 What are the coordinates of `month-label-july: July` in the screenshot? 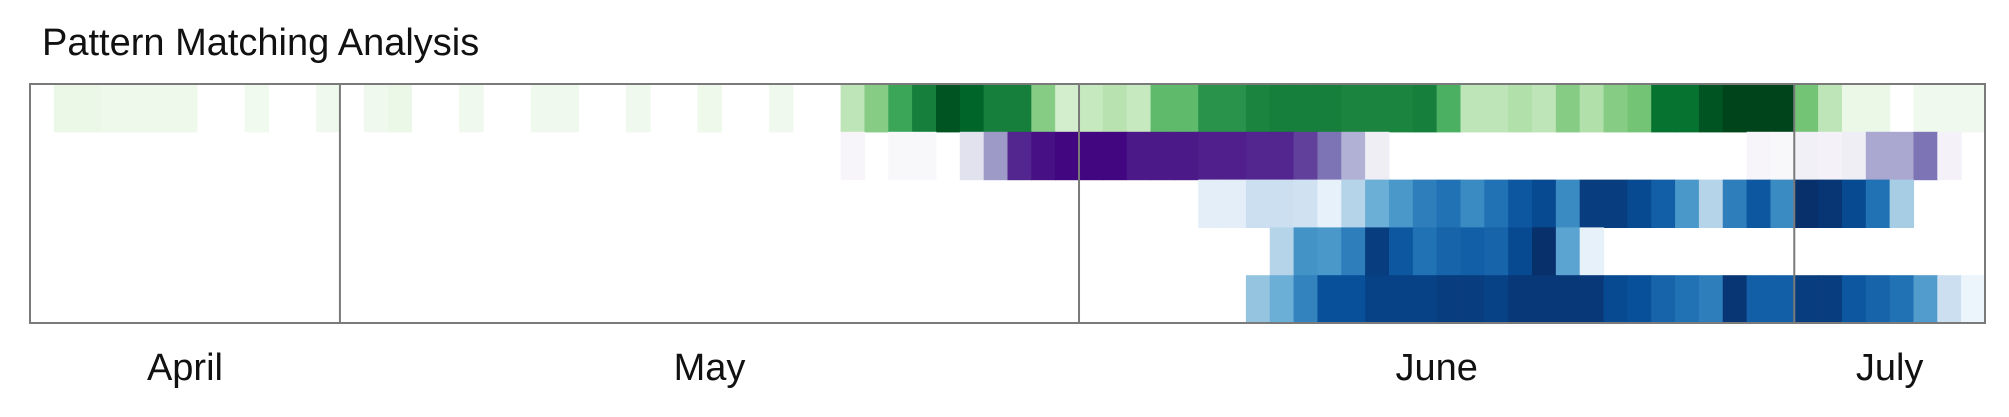 It's located at (1890, 368).